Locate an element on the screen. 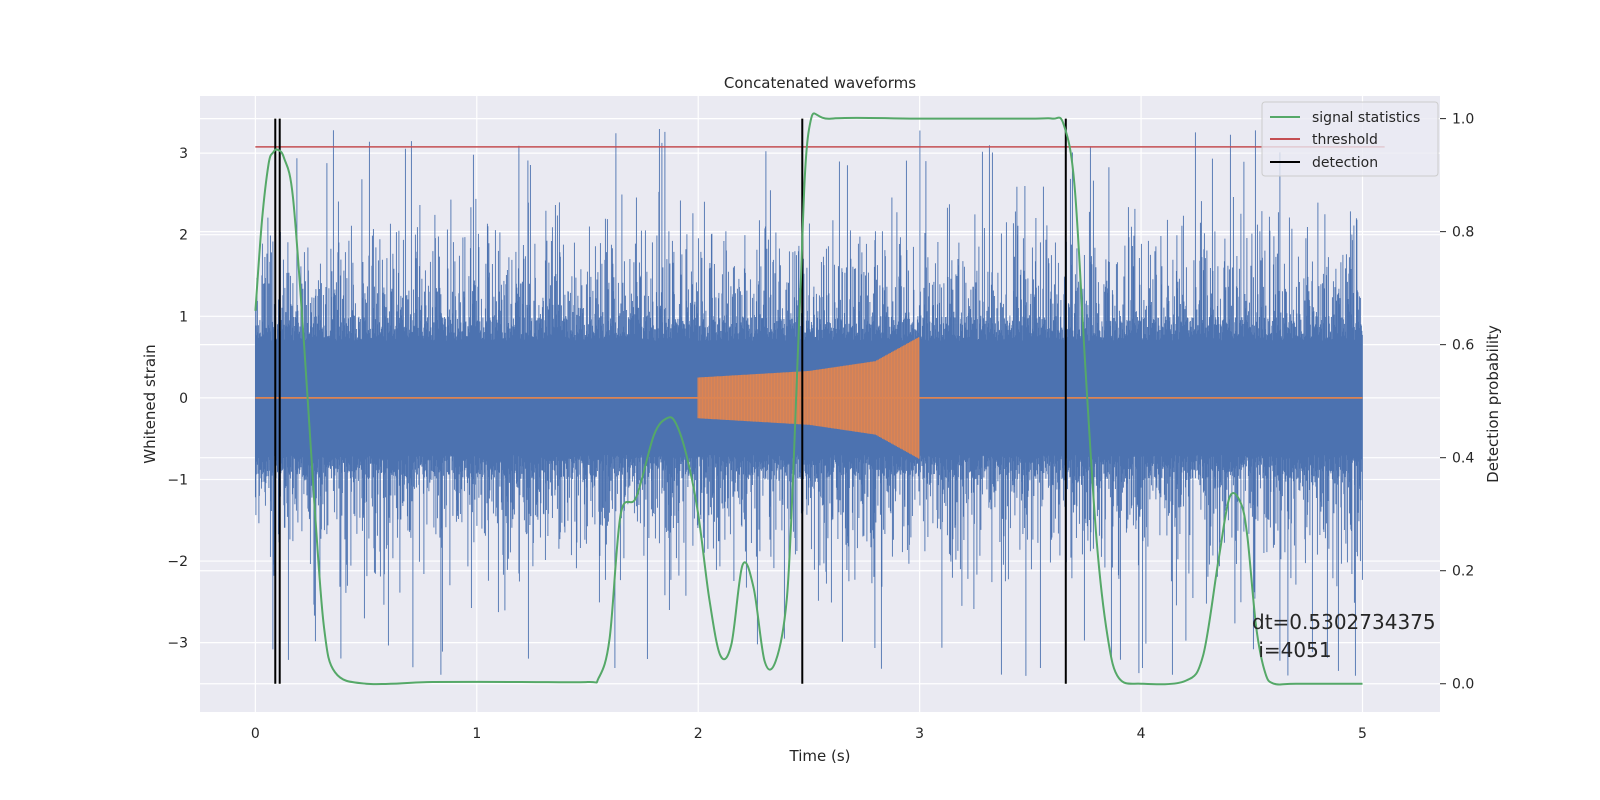  x-tick-label: 3 is located at coordinates (919, 734).